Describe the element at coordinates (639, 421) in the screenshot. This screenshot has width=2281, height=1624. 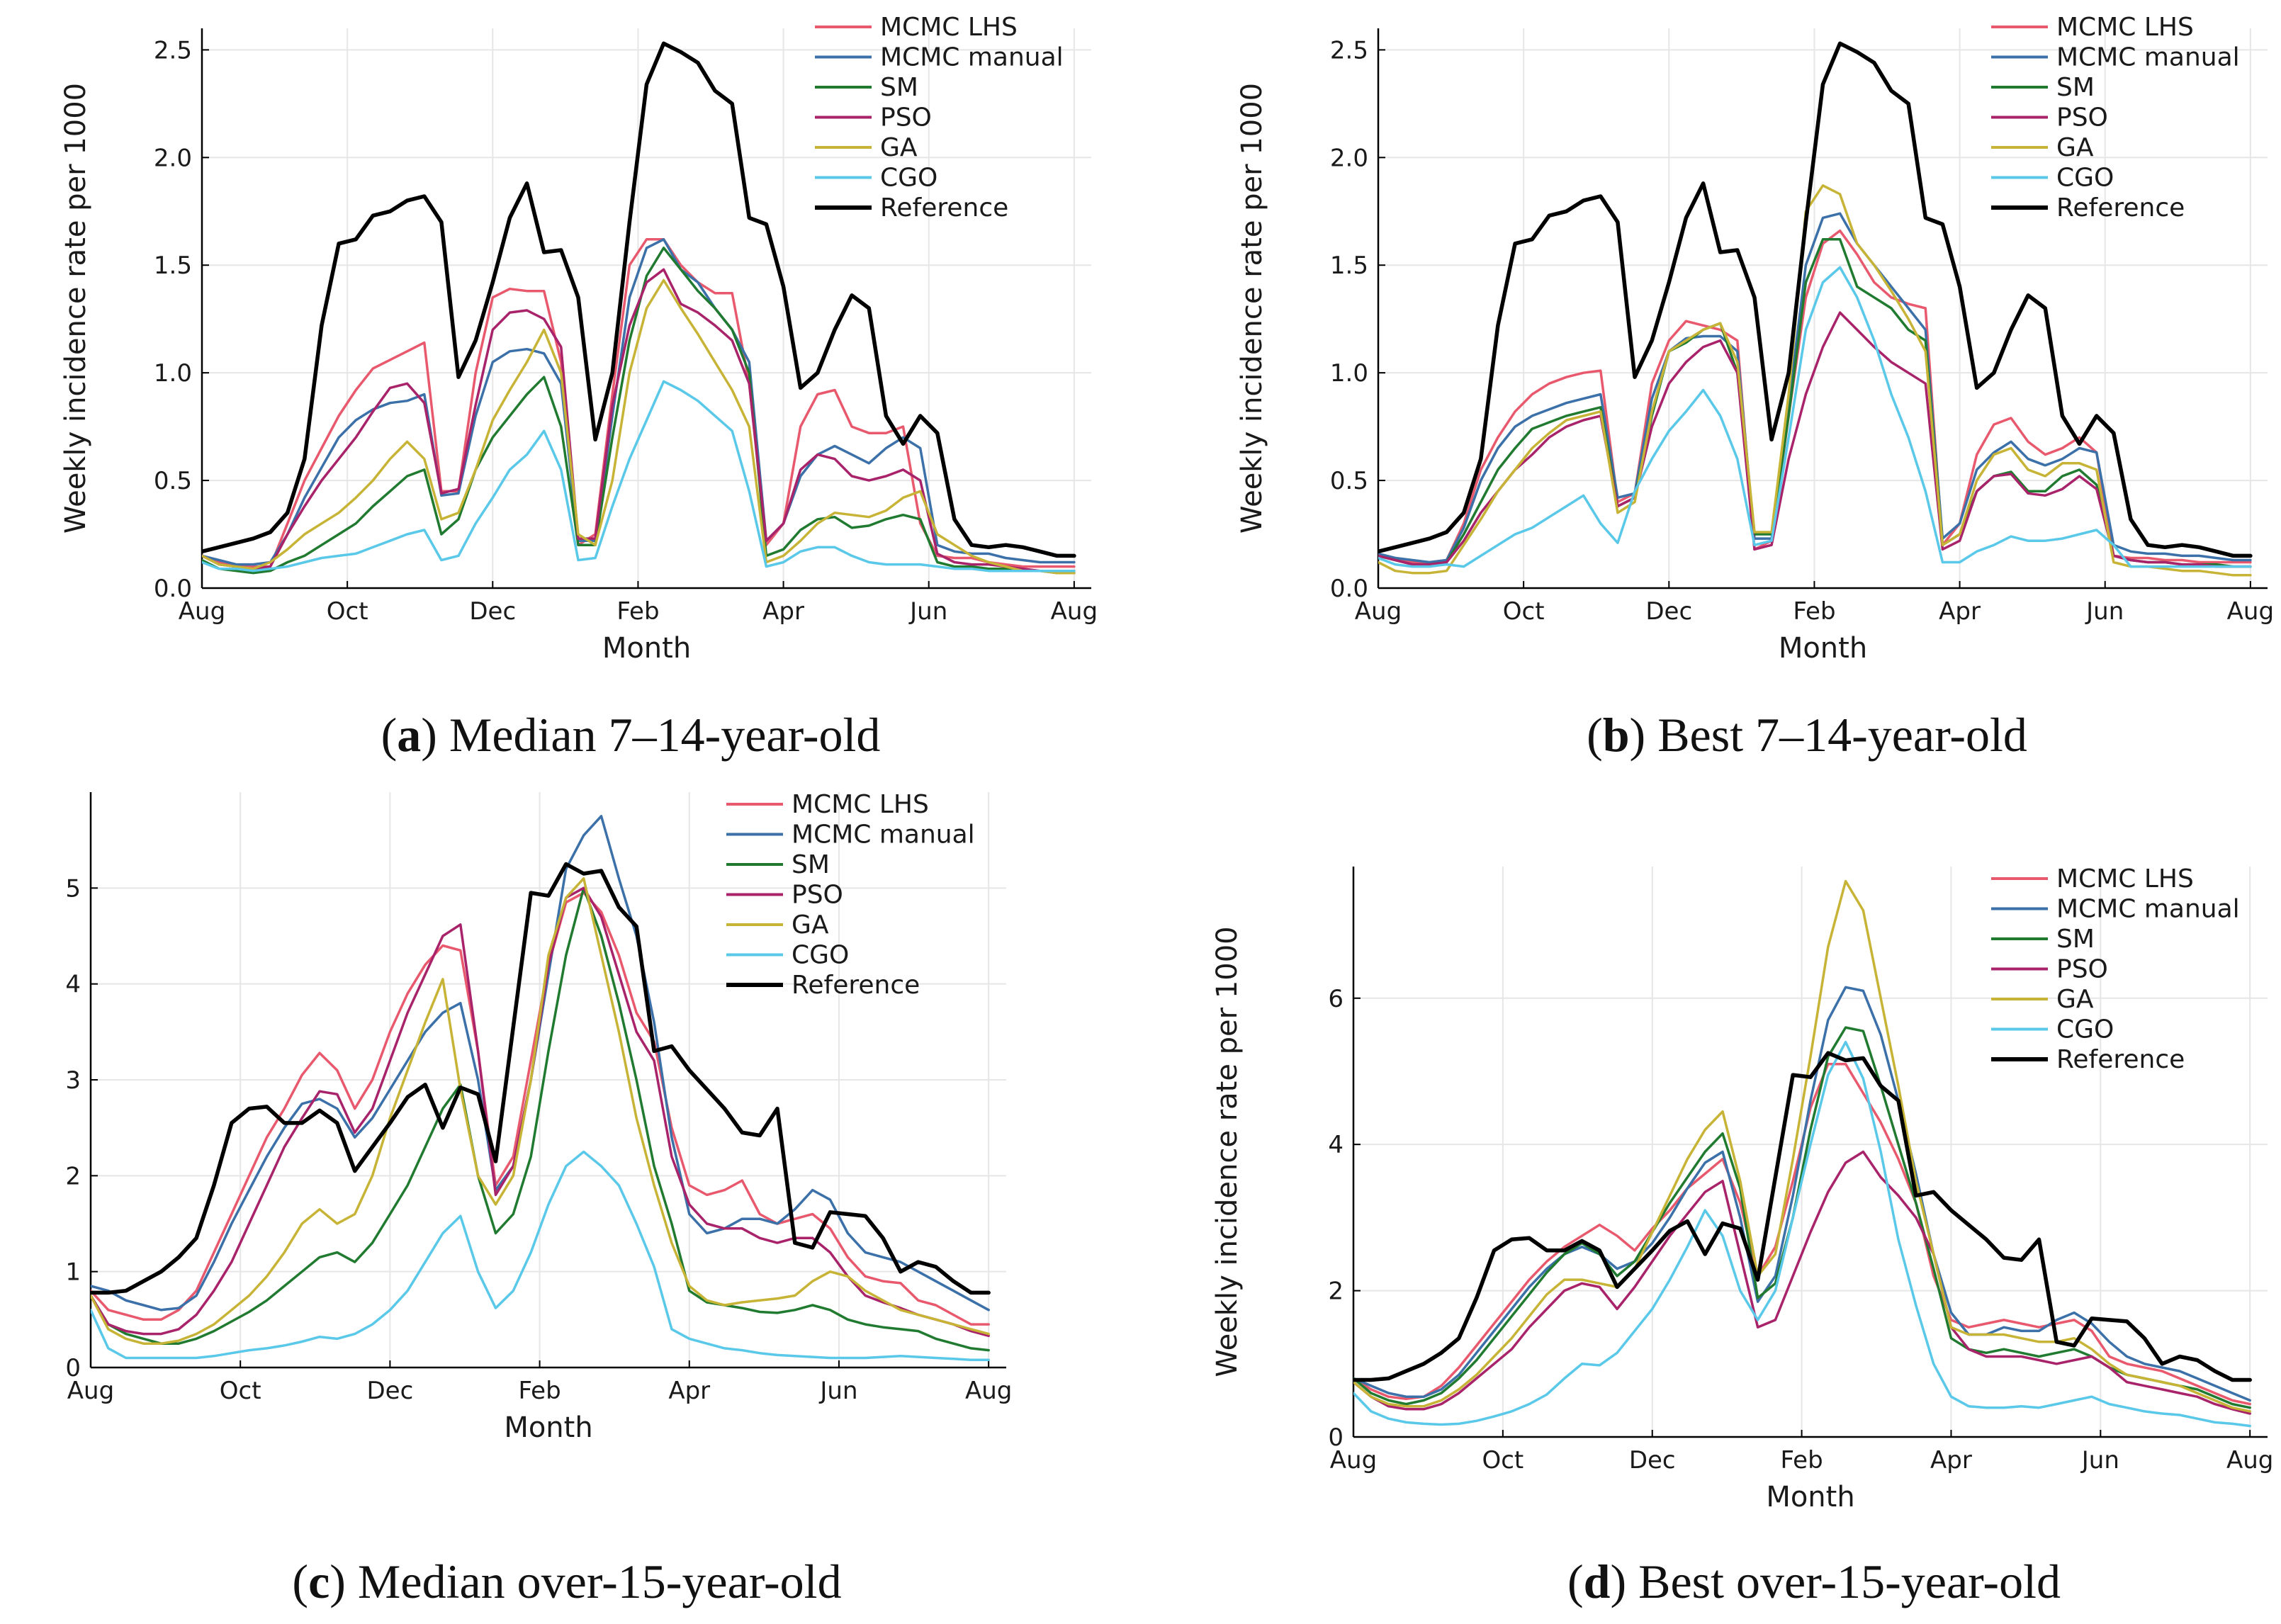
I see `series-line-pso` at that location.